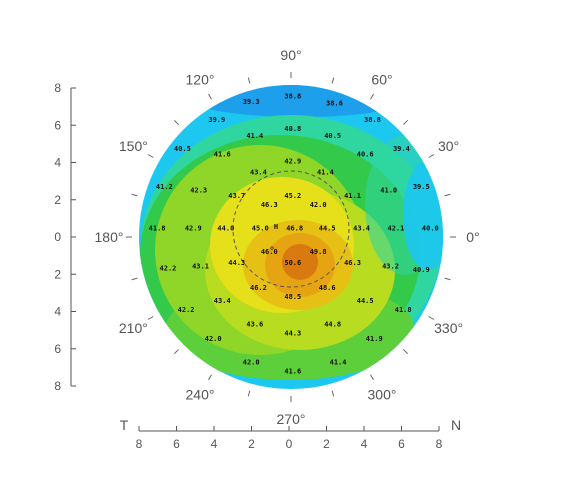 This screenshot has height=500, width=570. I want to click on value-label: 44.3, so click(236, 263).